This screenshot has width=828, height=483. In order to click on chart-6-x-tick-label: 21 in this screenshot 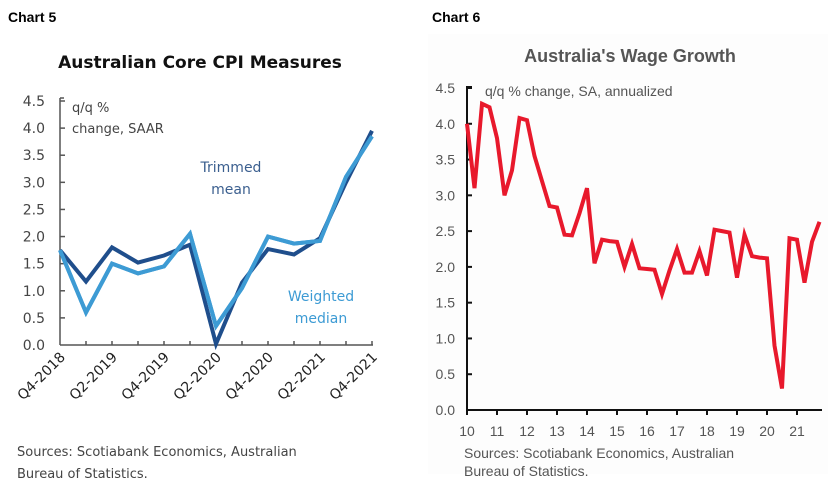, I will do `click(797, 431)`.